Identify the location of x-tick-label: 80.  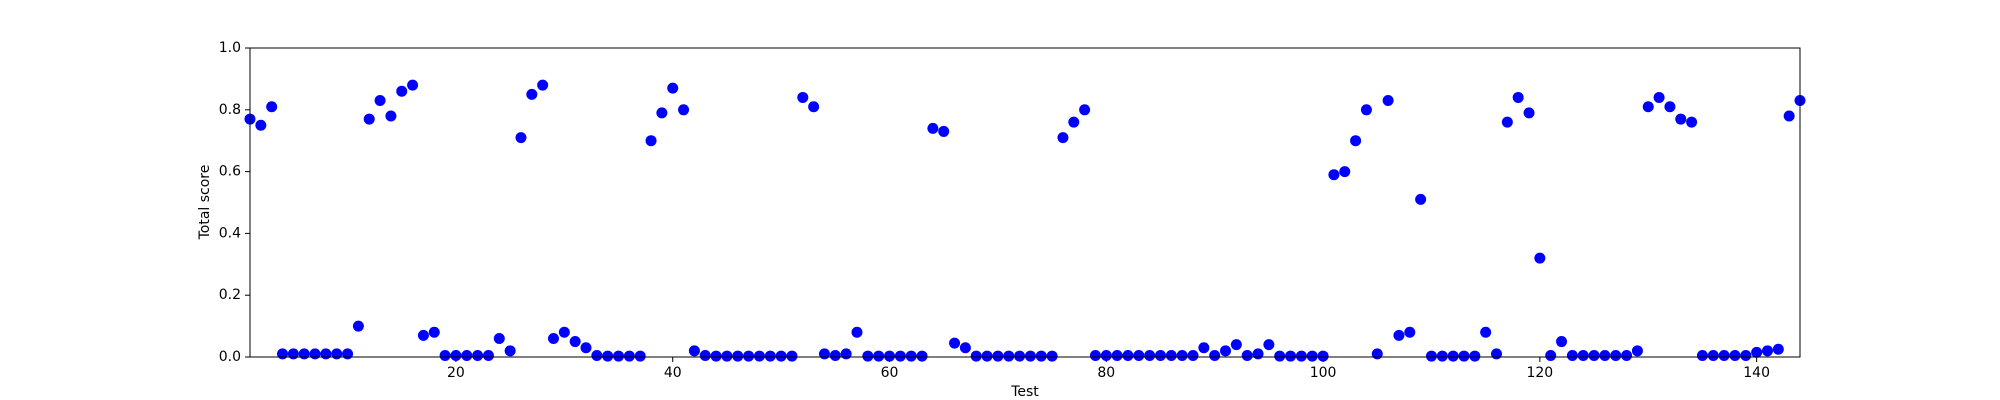
(1106, 373).